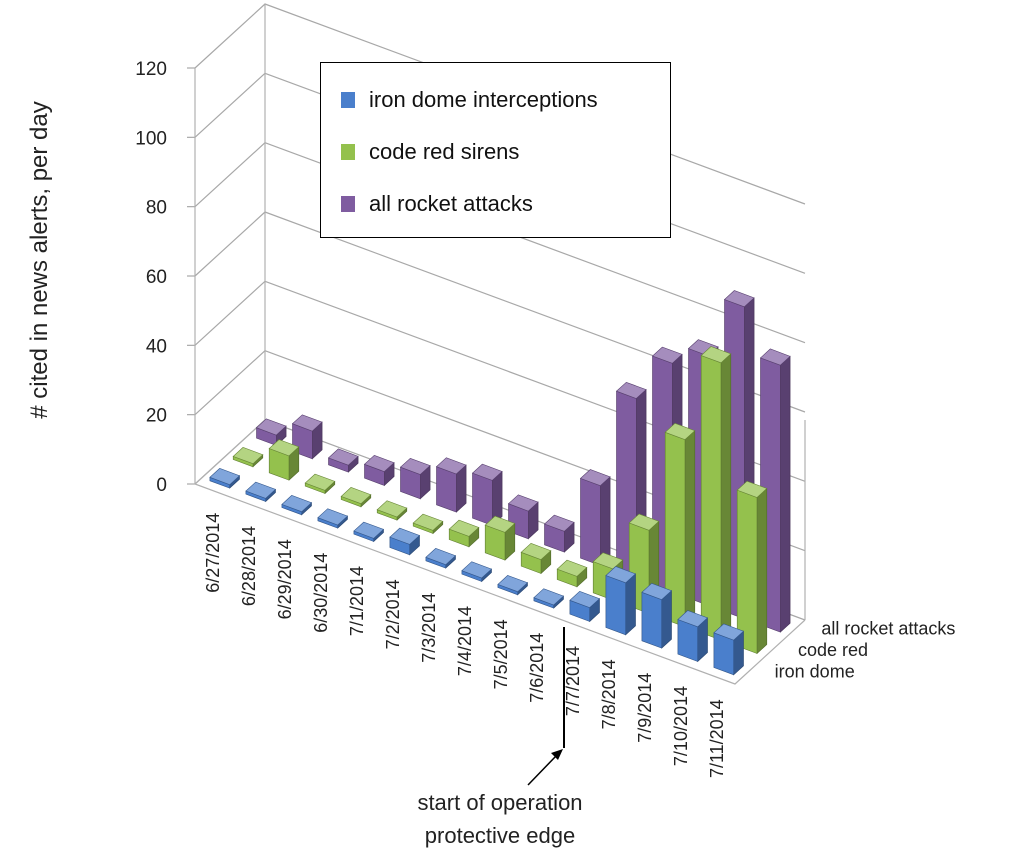 This screenshot has height=862, width=1011. What do you see at coordinates (681, 726) in the screenshot?
I see `x-tick-label: 7/10/2014` at bounding box center [681, 726].